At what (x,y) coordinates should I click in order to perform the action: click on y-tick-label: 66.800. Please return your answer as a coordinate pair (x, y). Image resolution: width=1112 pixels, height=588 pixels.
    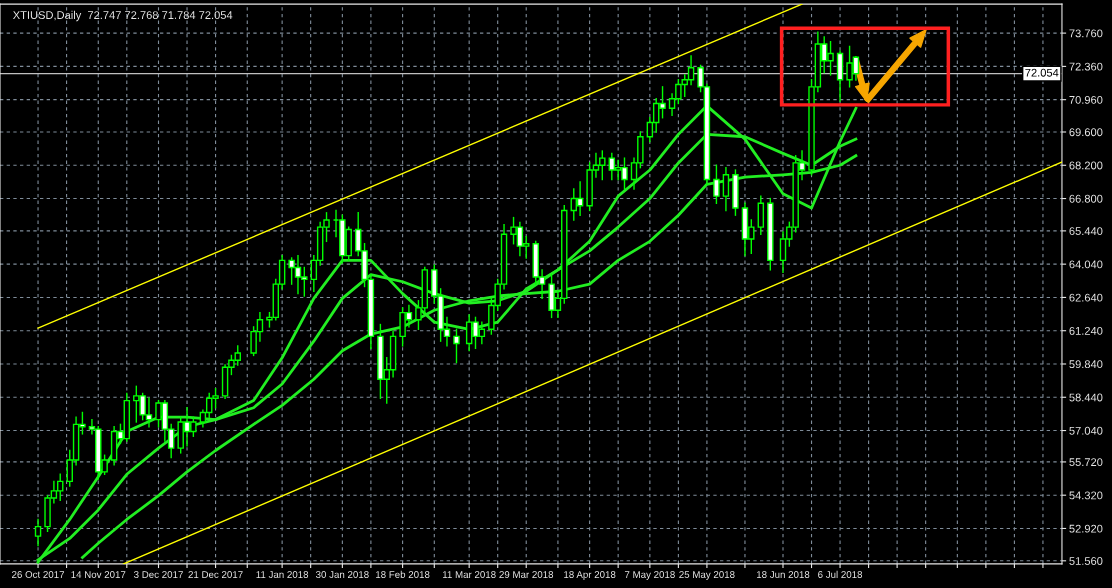
    Looking at the image, I should click on (1086, 198).